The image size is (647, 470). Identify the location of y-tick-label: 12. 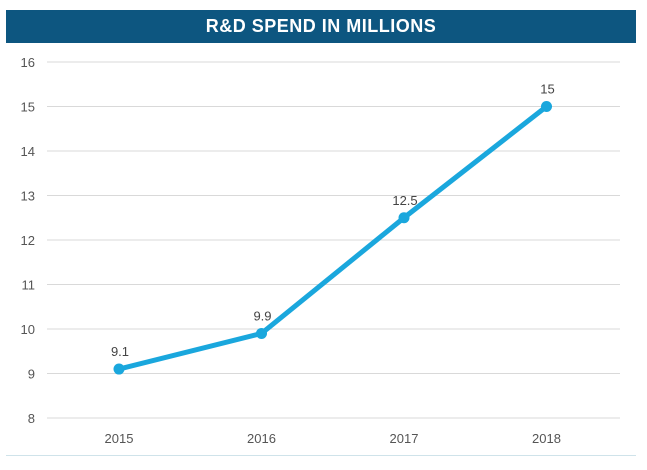
(28, 240).